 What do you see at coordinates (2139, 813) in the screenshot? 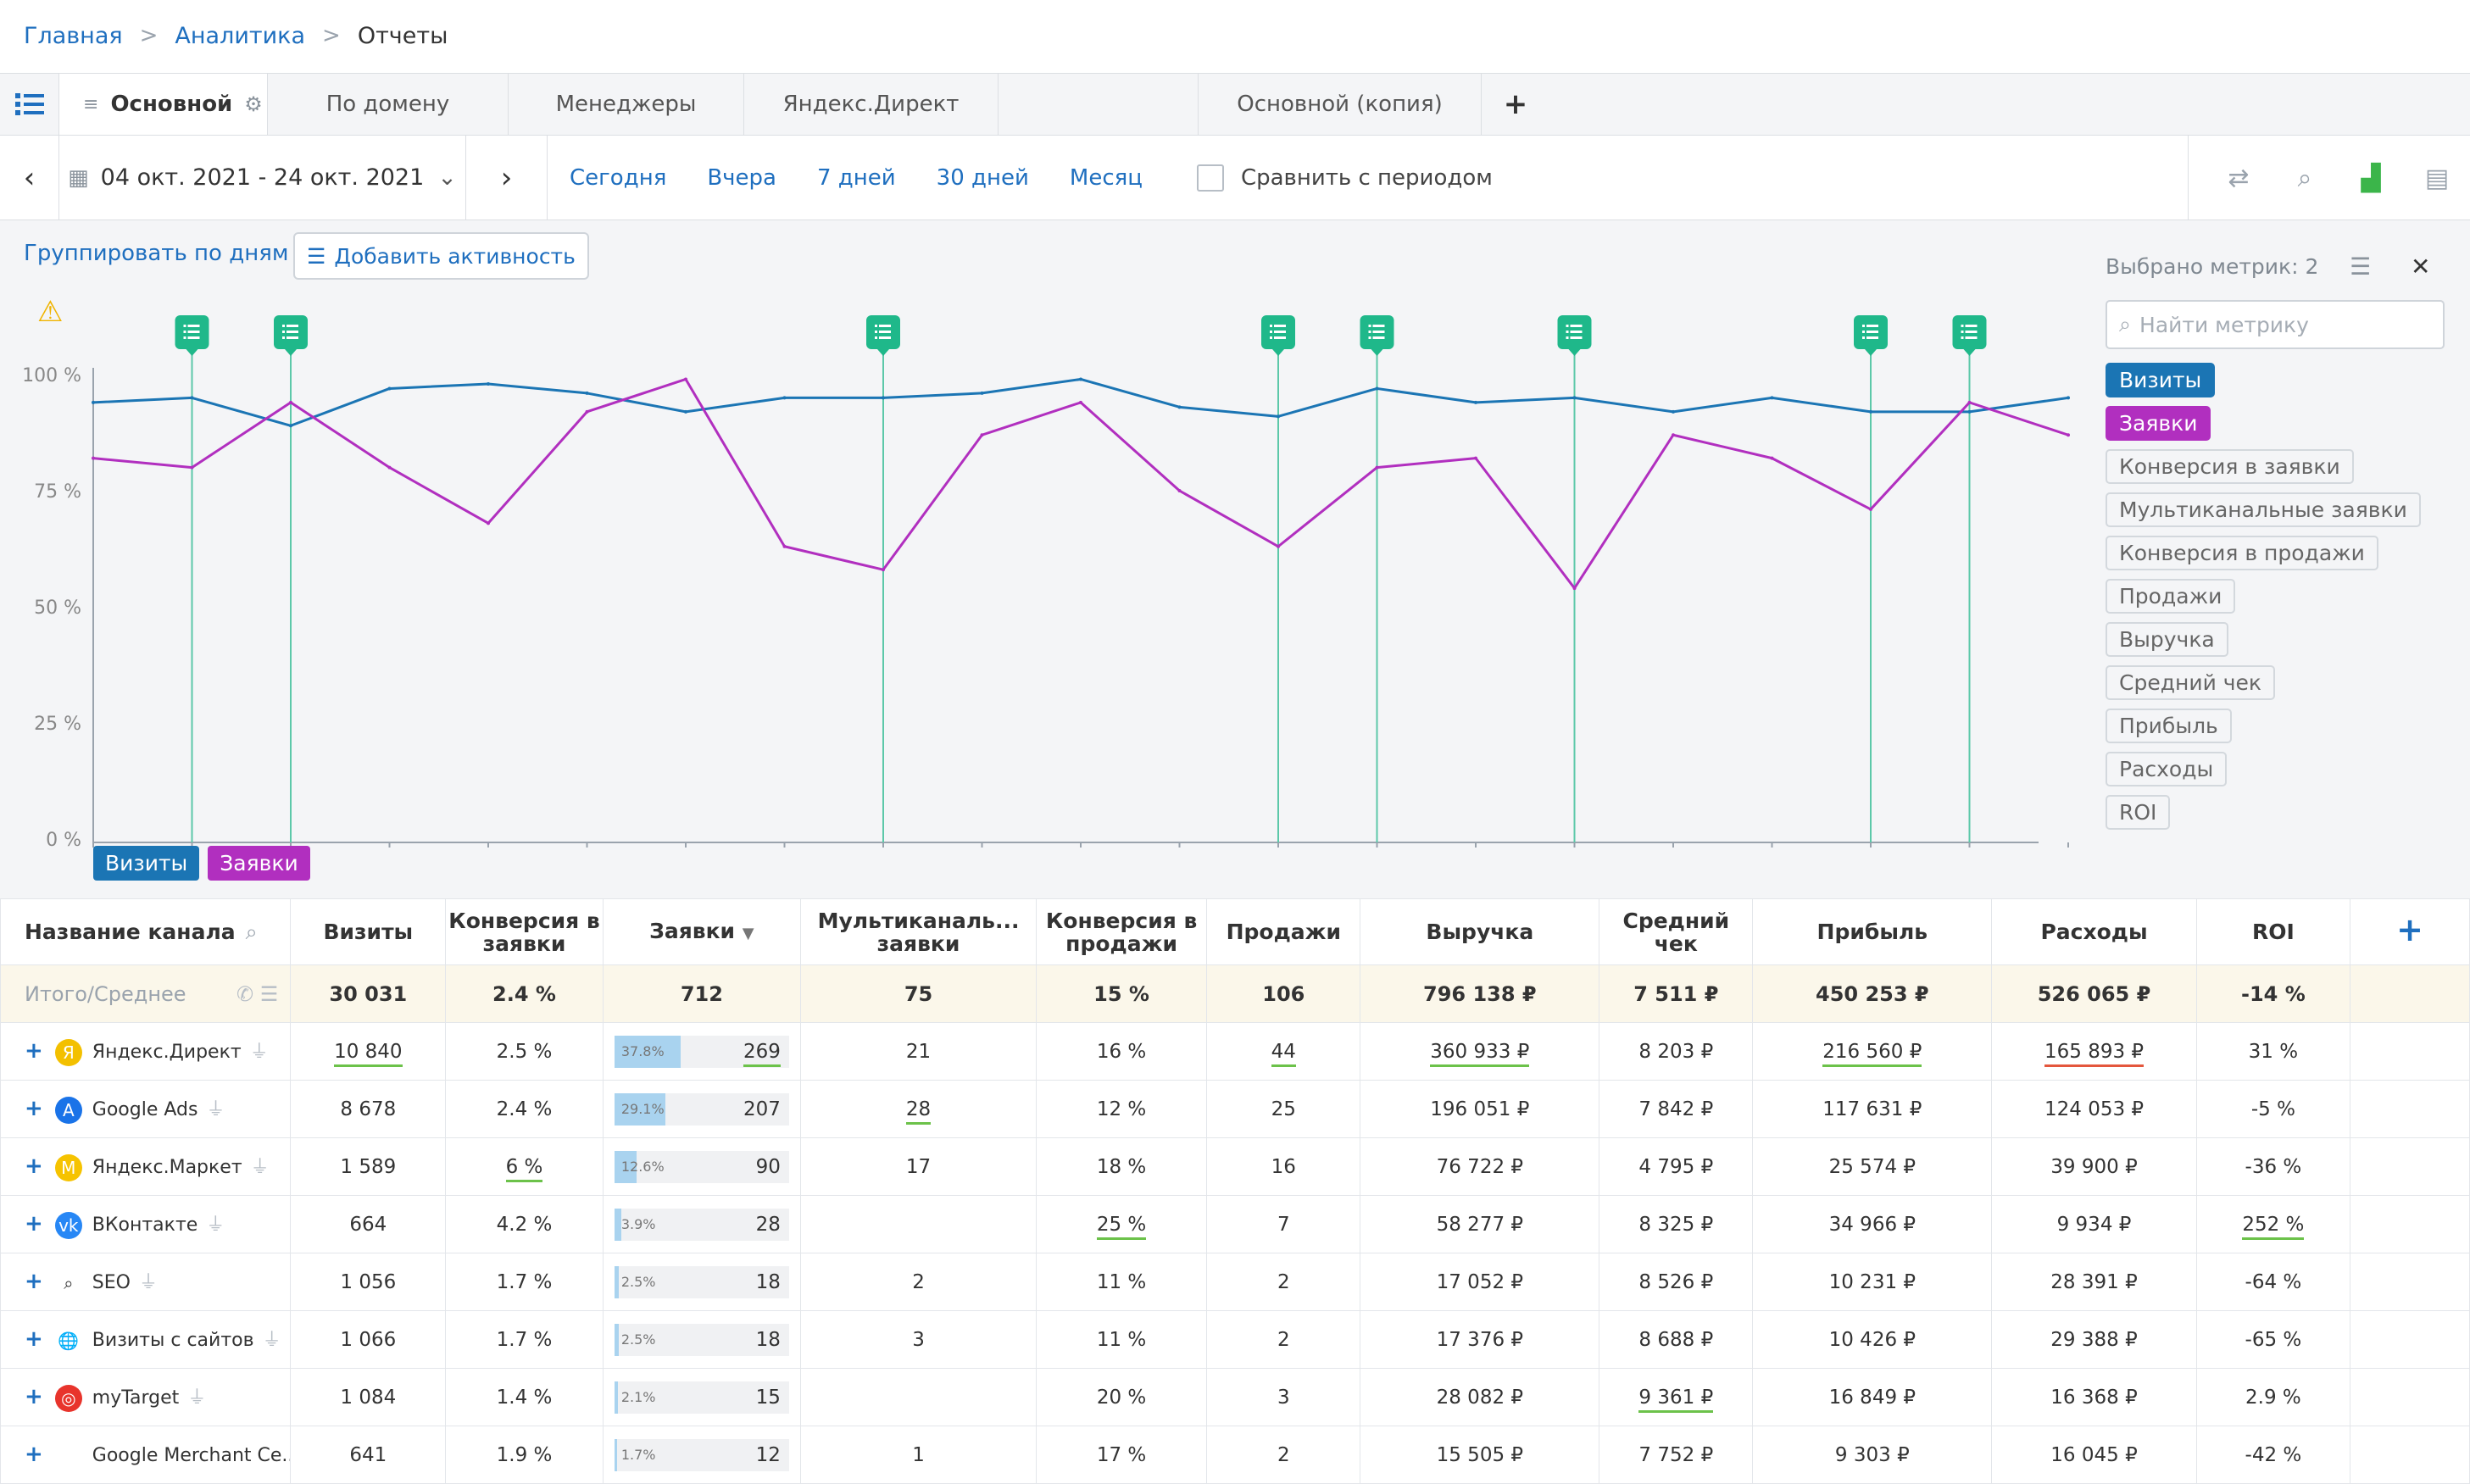
I see `metric-chip: ROI` at bounding box center [2139, 813].